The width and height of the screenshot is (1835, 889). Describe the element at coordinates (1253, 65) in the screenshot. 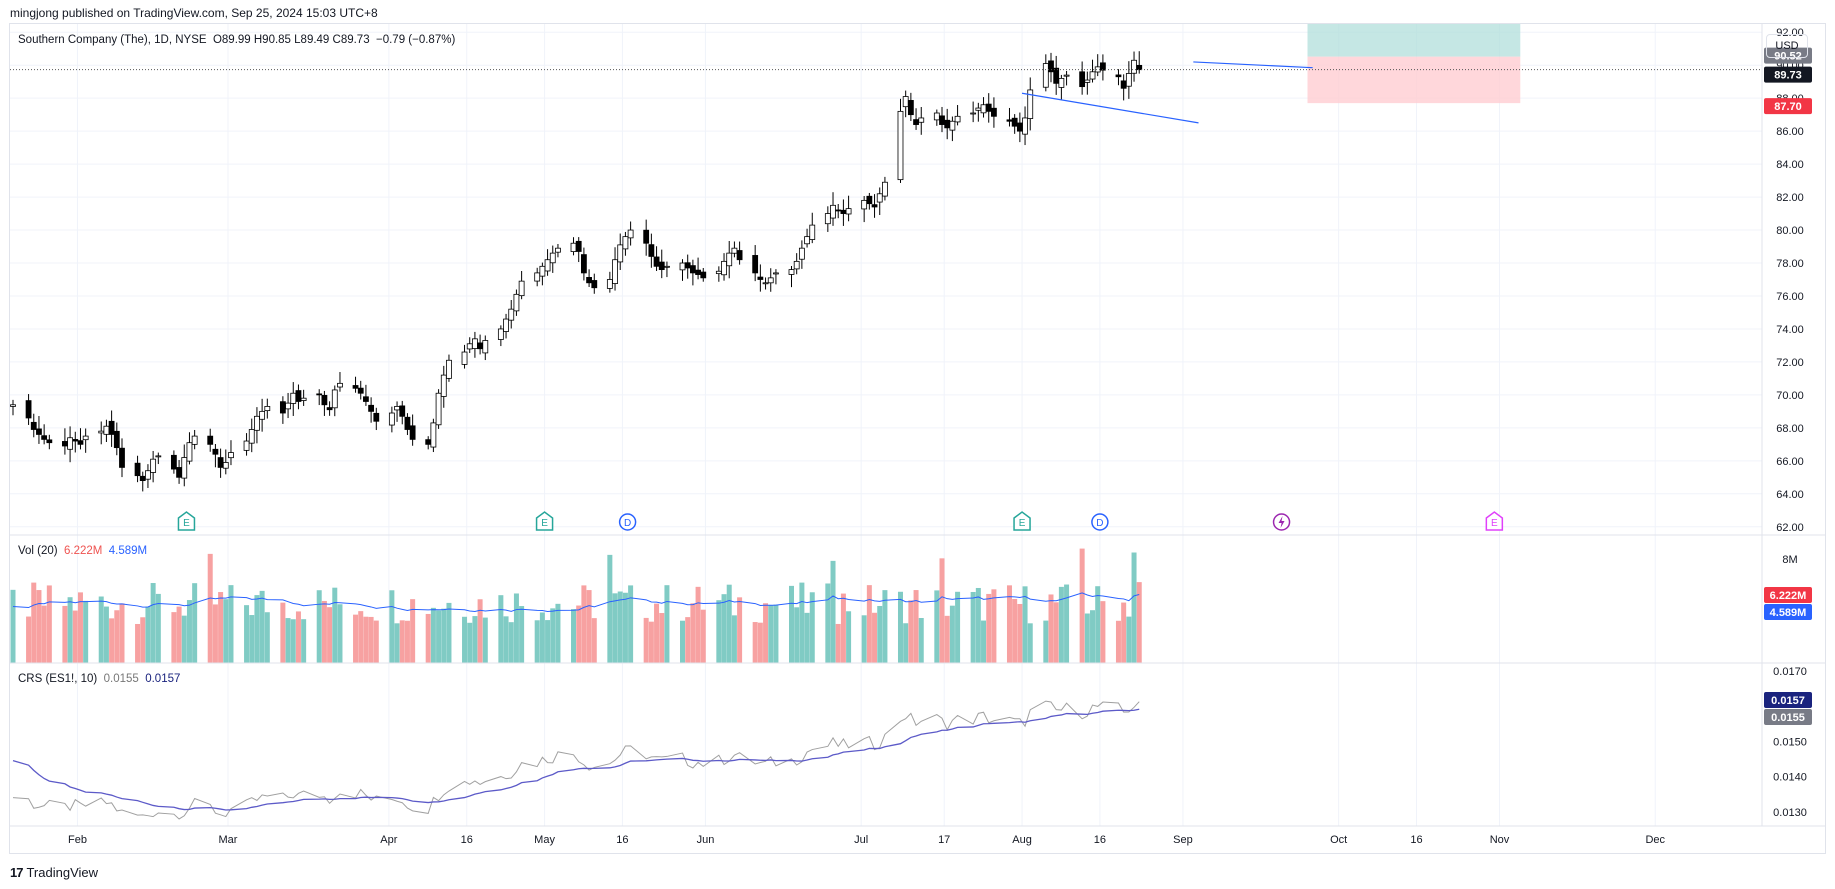

I see `trendline` at that location.